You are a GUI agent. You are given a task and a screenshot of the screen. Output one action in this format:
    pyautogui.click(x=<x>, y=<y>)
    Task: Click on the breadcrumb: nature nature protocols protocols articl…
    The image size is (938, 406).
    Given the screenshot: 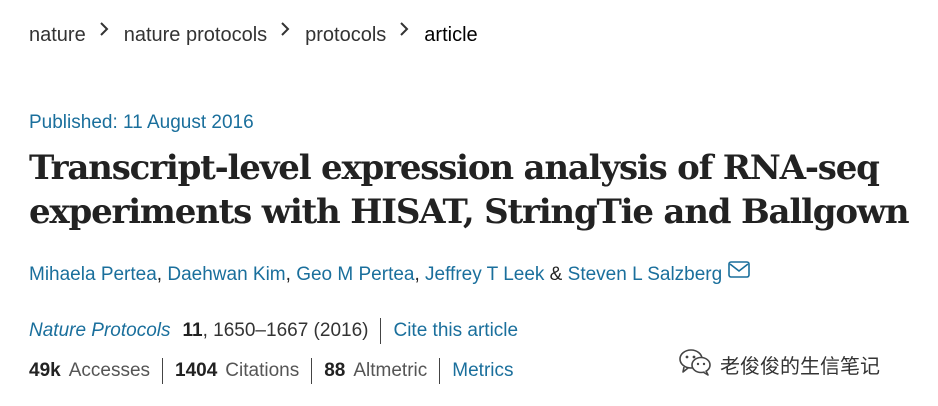 What is the action you would take?
    pyautogui.click(x=253, y=35)
    